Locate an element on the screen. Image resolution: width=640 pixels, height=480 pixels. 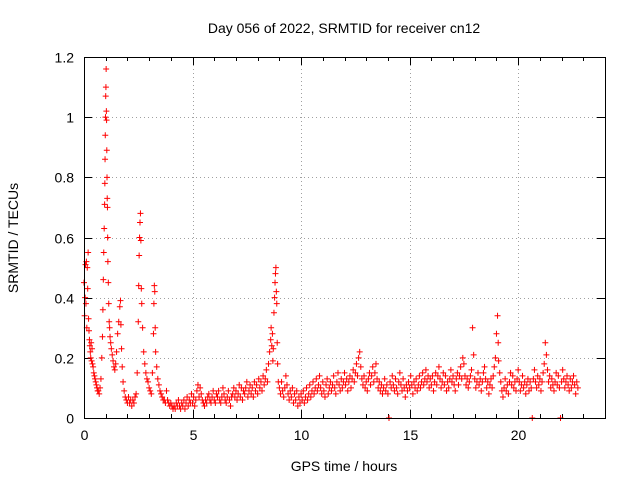
y-tick-label: 0.2 is located at coordinates (65, 359).